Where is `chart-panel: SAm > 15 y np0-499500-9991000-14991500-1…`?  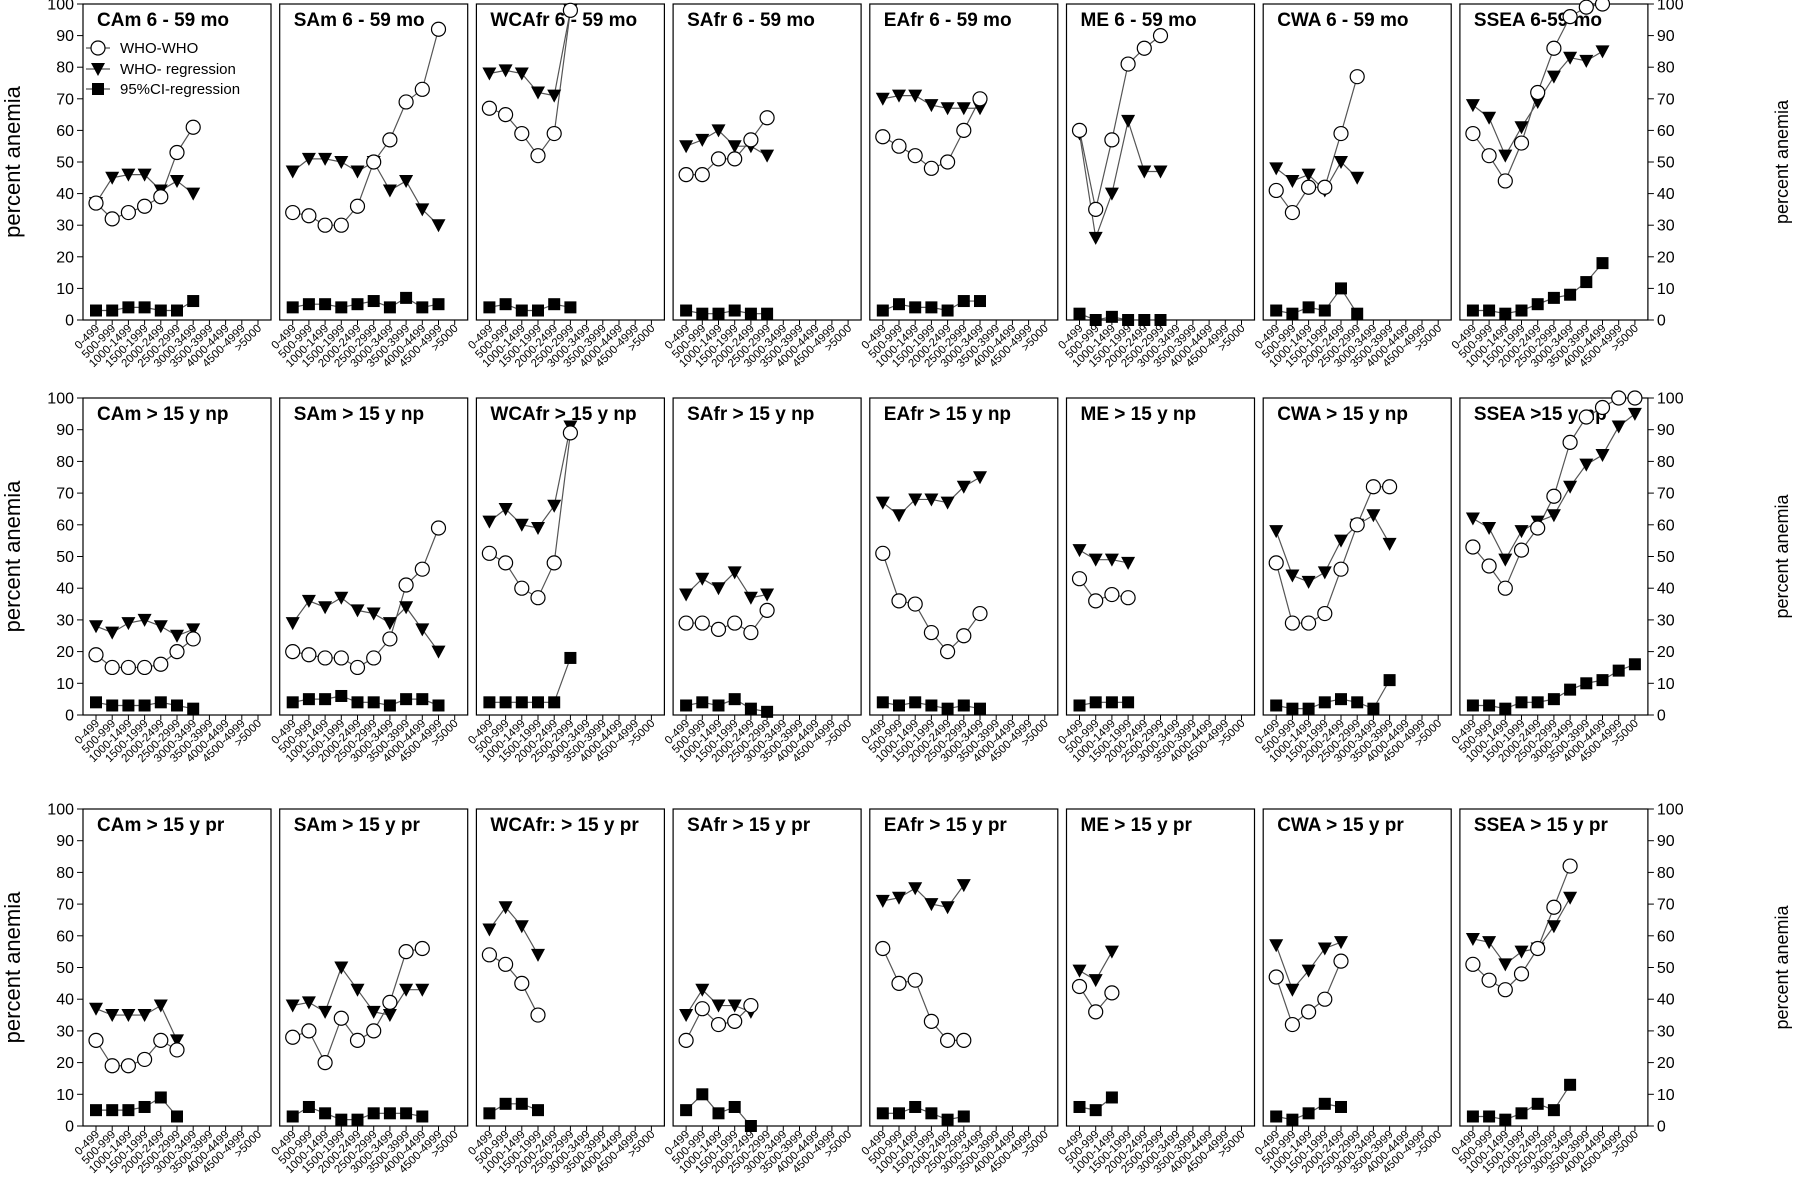
chart-panel: SAm > 15 y np0-499500-9991000-14991500-1… is located at coordinates (369, 581).